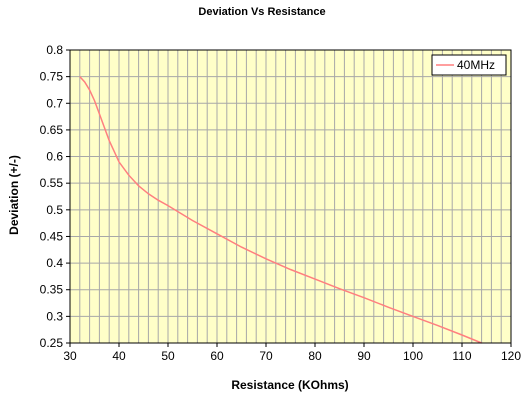 This screenshot has width=524, height=400. Describe the element at coordinates (52, 130) in the screenshot. I see `y-tick-label: 0.65` at that location.